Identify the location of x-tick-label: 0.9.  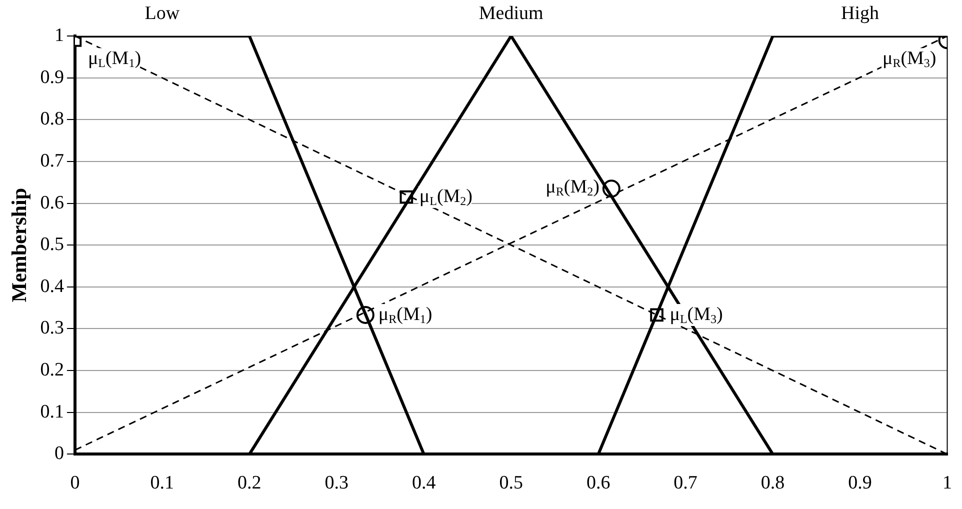
(860, 483).